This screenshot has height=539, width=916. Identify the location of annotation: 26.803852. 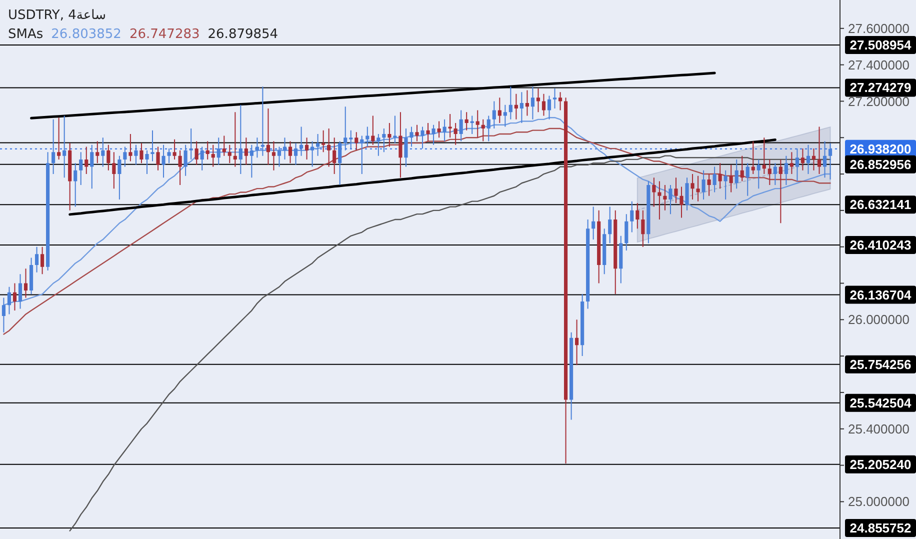
(86, 34).